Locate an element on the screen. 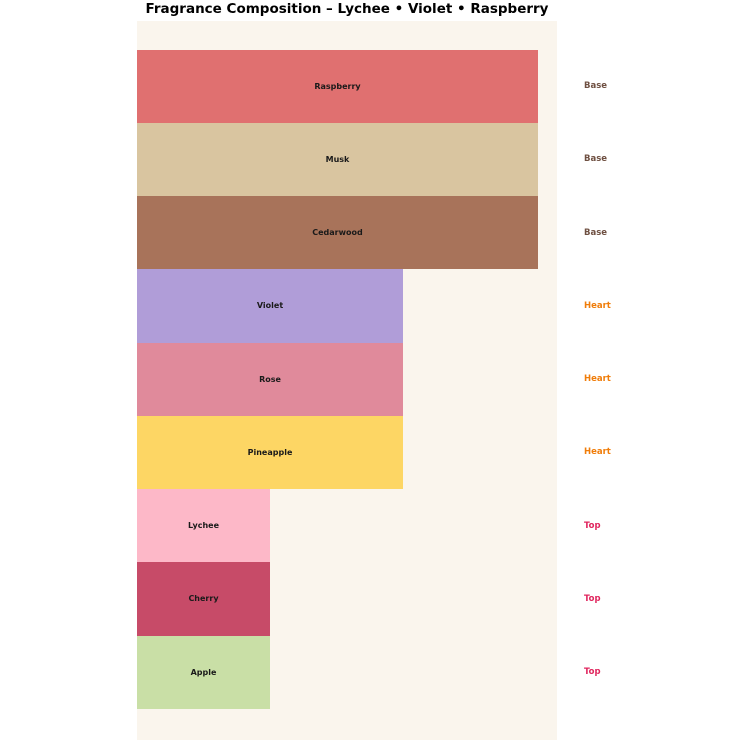 The image size is (746, 746). note-label: Cedarwood is located at coordinates (337, 233).